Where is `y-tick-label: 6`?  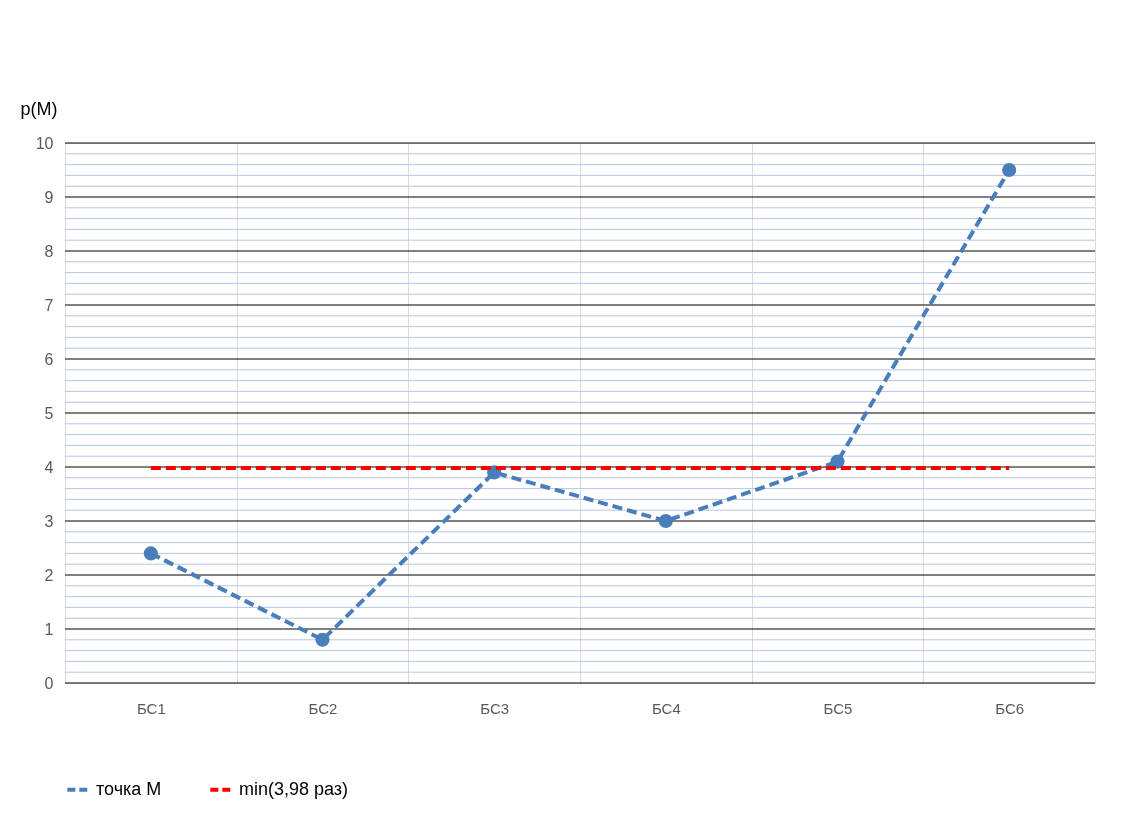
y-tick-label: 6 is located at coordinates (49, 359).